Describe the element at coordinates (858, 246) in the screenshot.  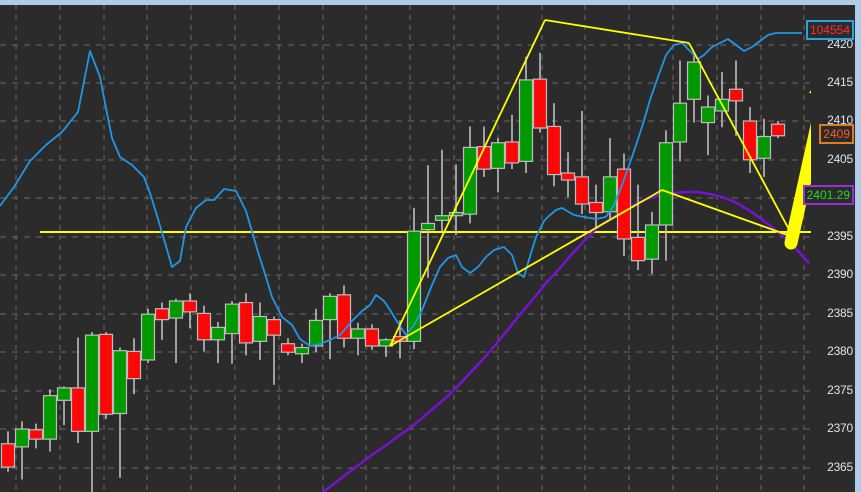
I see `right-band` at that location.